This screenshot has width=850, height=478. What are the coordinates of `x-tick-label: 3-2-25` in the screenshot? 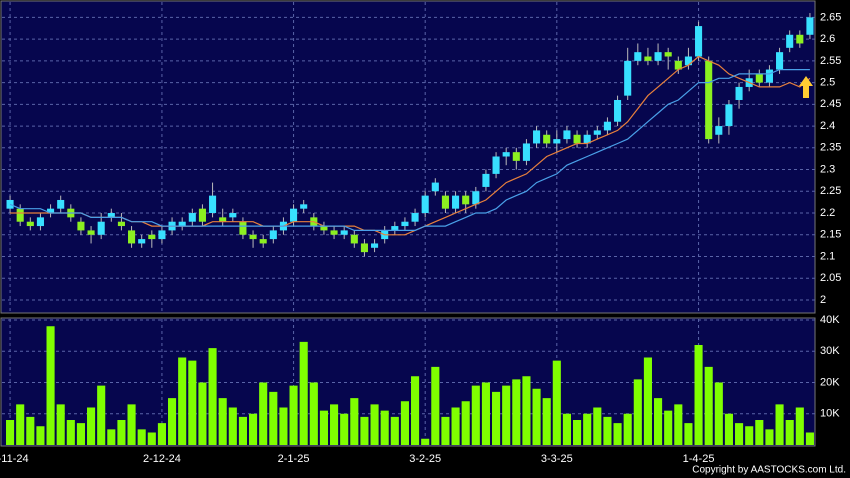 It's located at (425, 459).